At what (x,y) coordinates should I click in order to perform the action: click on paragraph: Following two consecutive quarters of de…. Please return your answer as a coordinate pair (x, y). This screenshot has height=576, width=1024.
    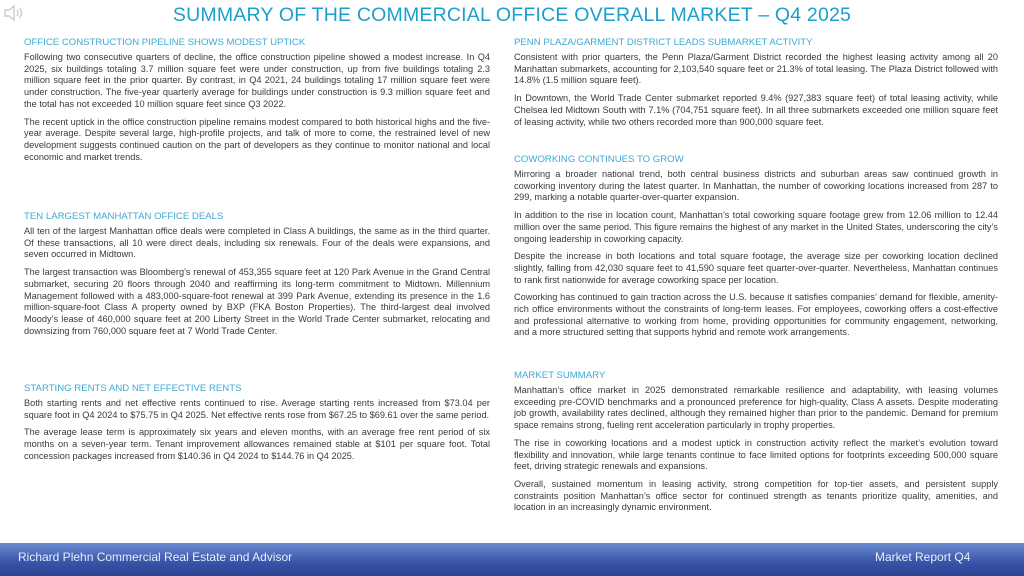
    Looking at the image, I should click on (257, 80).